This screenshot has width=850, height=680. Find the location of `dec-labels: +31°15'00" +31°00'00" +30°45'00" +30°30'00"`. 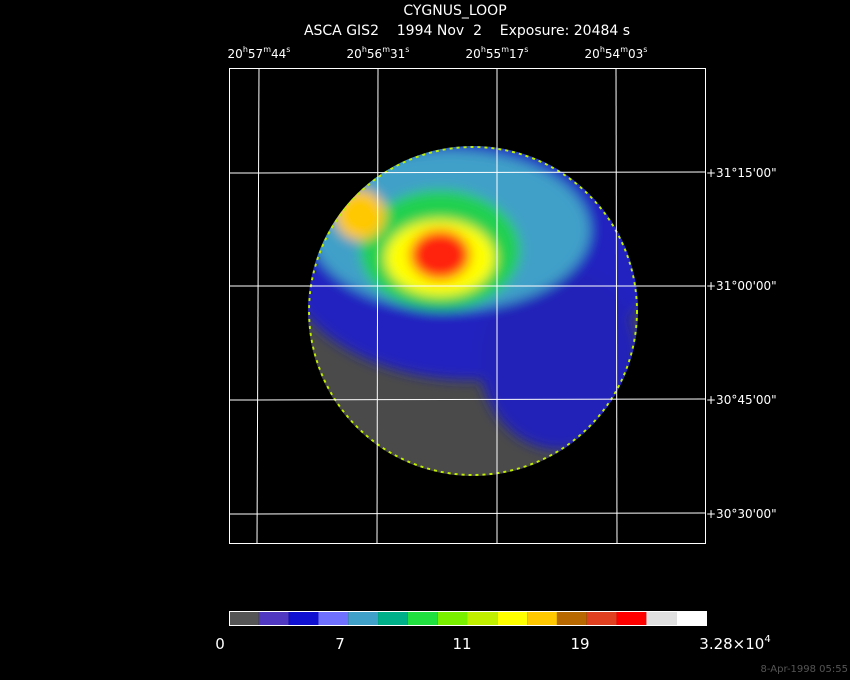

dec-labels: +31°15'00" +31°00'00" +30°45'00" +30°30'00" is located at coordinates (741, 343).